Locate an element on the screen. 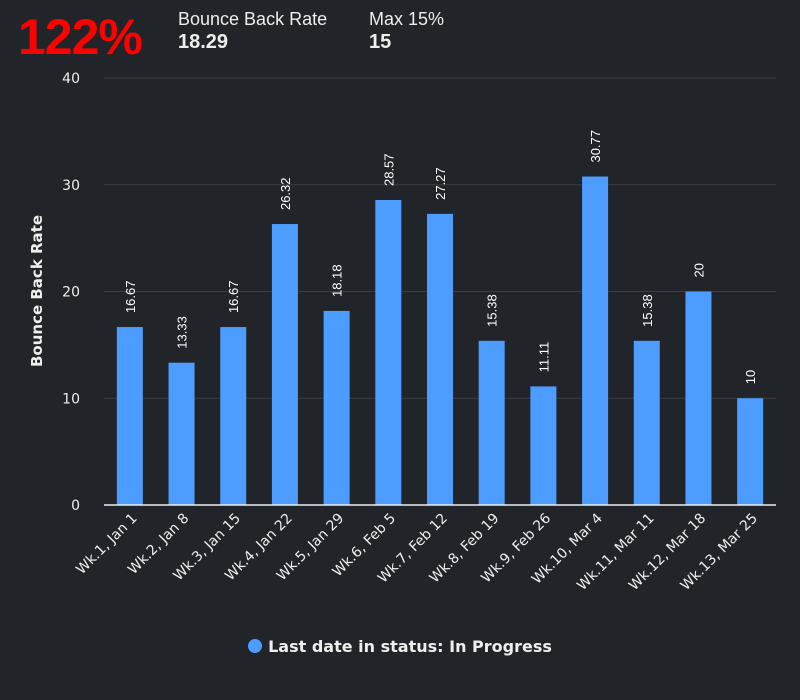  y-tick-label: 40 is located at coordinates (71, 79).